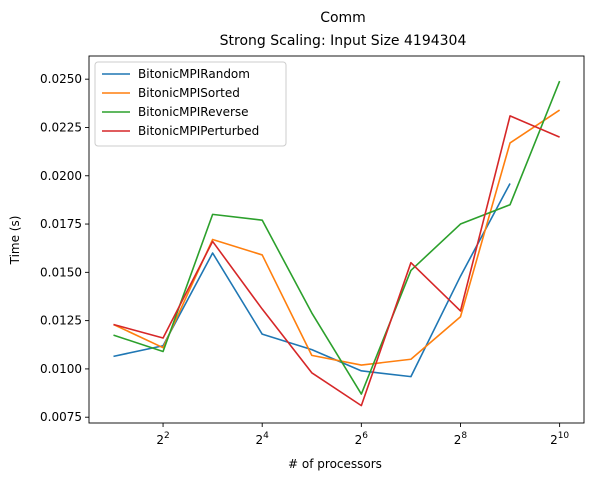 This screenshot has width=593, height=480. I want to click on x-tick-label-0: 22, so click(162, 439).